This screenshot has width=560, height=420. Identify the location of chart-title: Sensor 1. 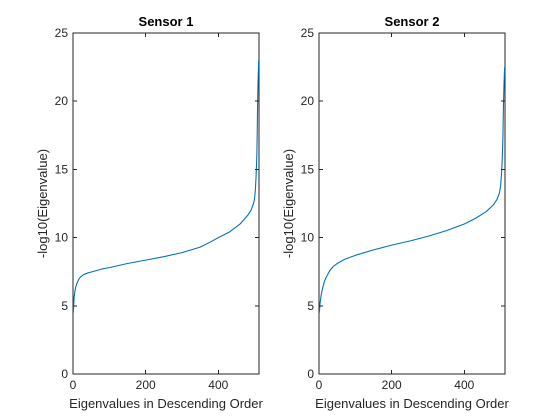
(166, 21).